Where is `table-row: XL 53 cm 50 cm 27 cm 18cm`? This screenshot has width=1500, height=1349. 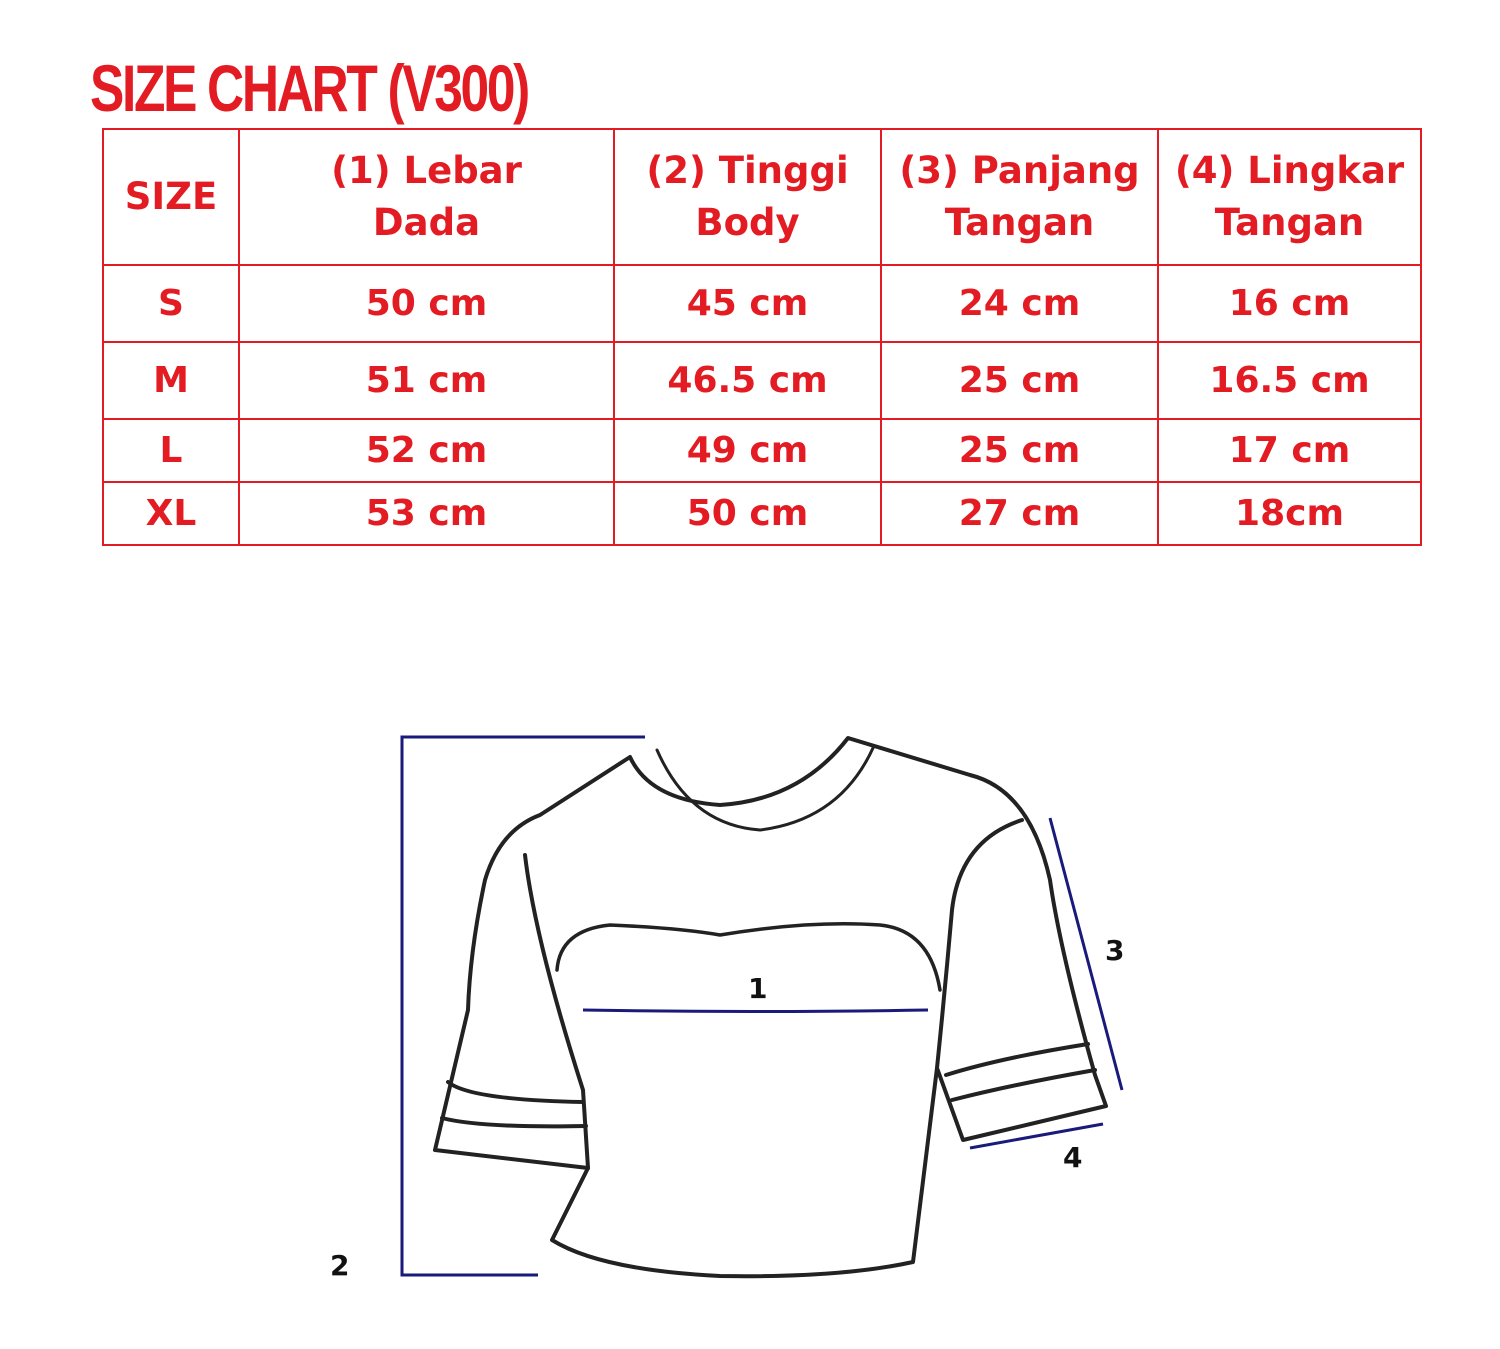 table-row: XL 53 cm 50 cm 27 cm 18cm is located at coordinates (762, 513).